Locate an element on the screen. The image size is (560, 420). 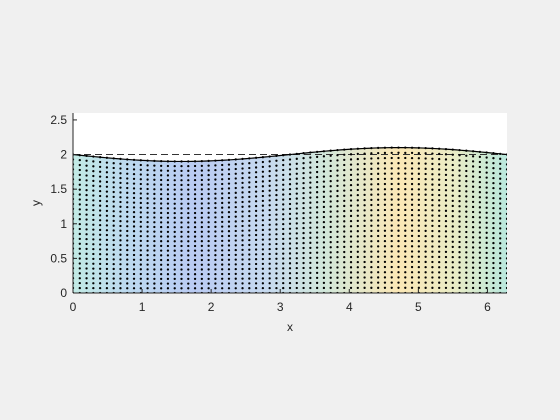
x-tick-label: 5 is located at coordinates (418, 307).